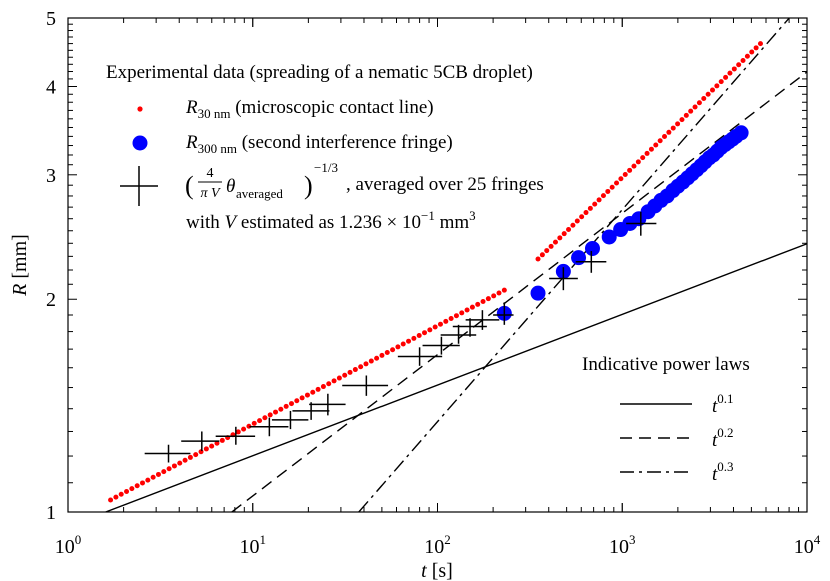  What do you see at coordinates (437, 570) in the screenshot?
I see `x-axis-label: t [s]` at bounding box center [437, 570].